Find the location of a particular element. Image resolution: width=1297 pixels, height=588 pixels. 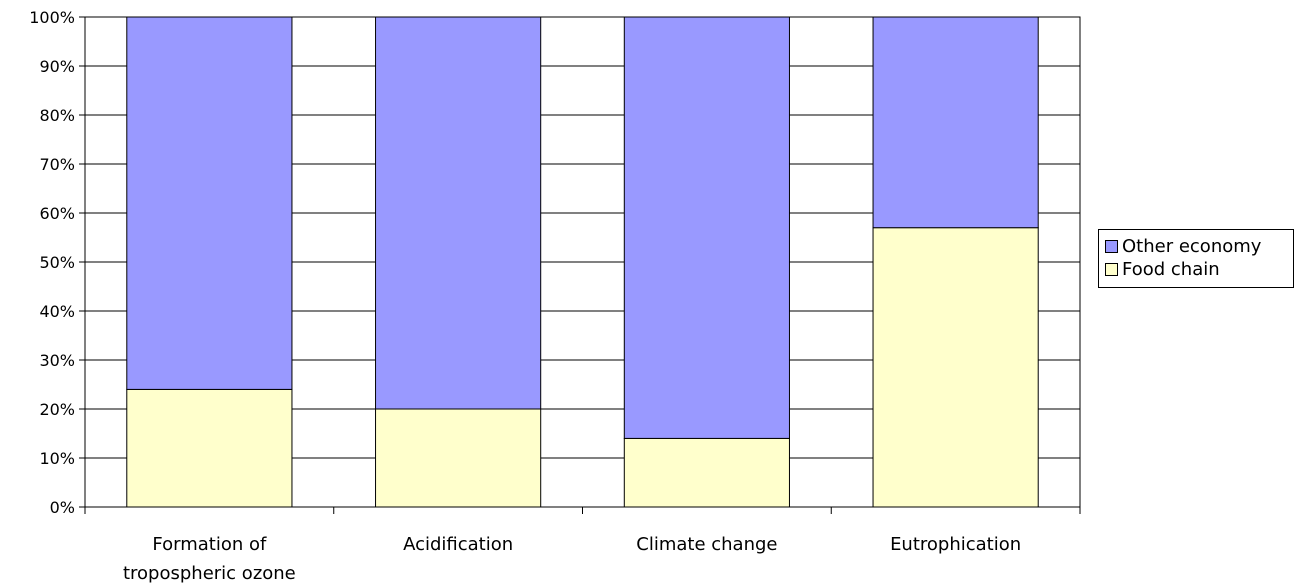

legend-item-food-chain: Food chain is located at coordinates (1199, 269).